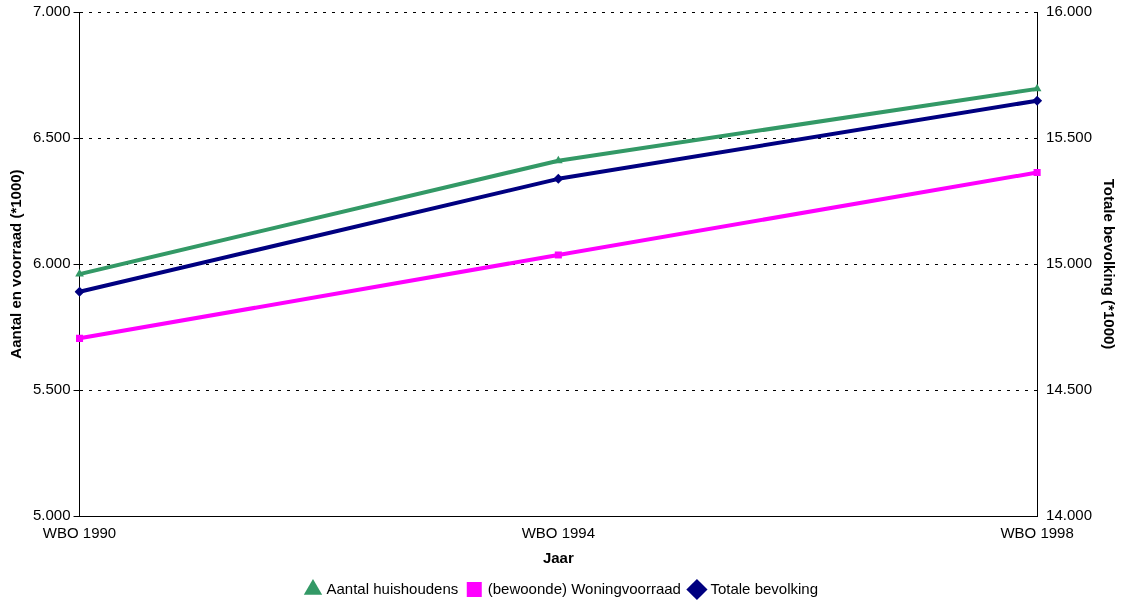  Describe the element at coordinates (392, 588) in the screenshot. I see `legend-label: Aantal huishoudens` at that location.